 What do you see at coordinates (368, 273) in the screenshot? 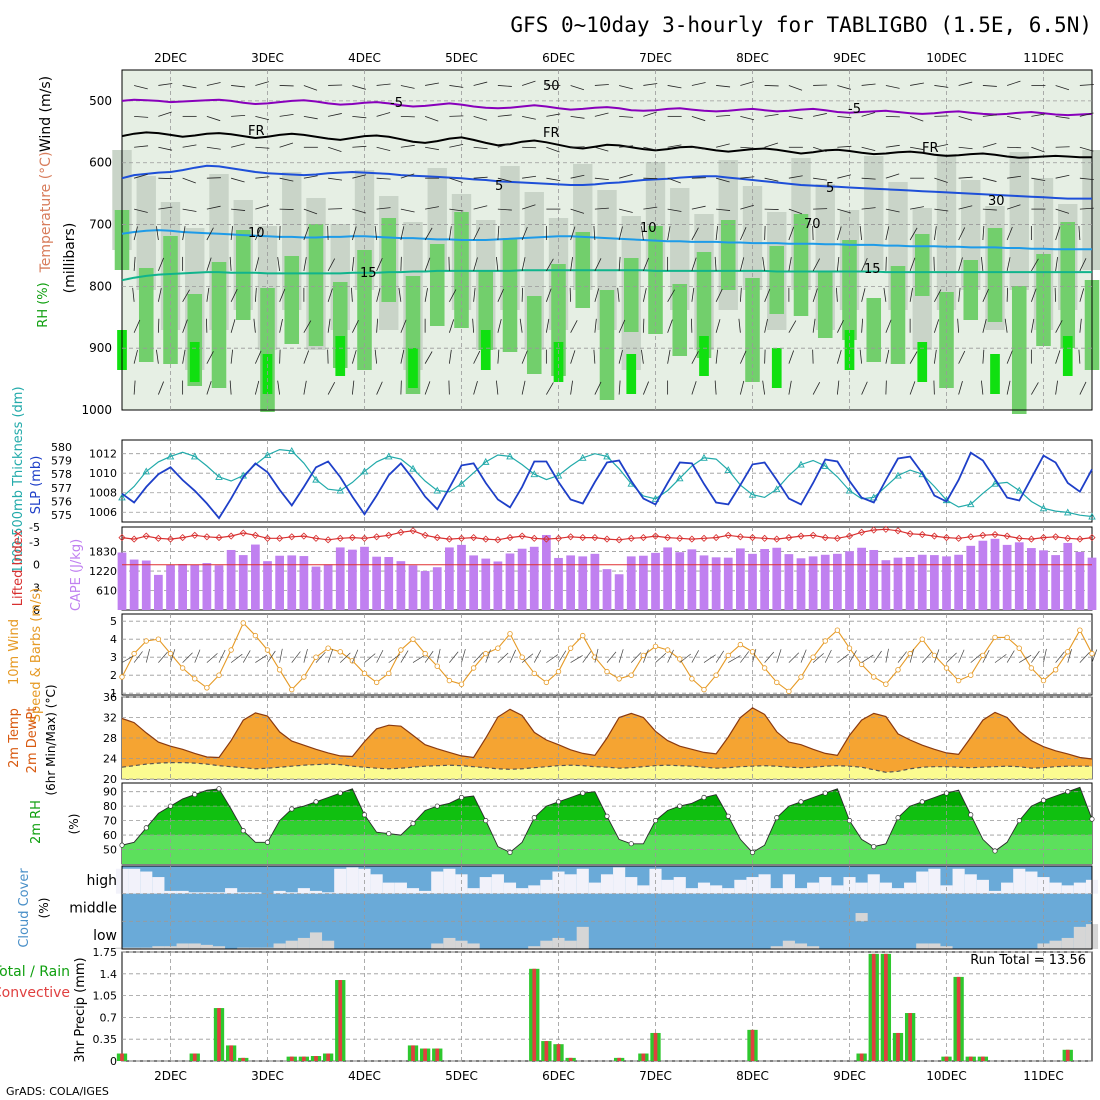
I see `contour-label-9: 15` at bounding box center [368, 273].